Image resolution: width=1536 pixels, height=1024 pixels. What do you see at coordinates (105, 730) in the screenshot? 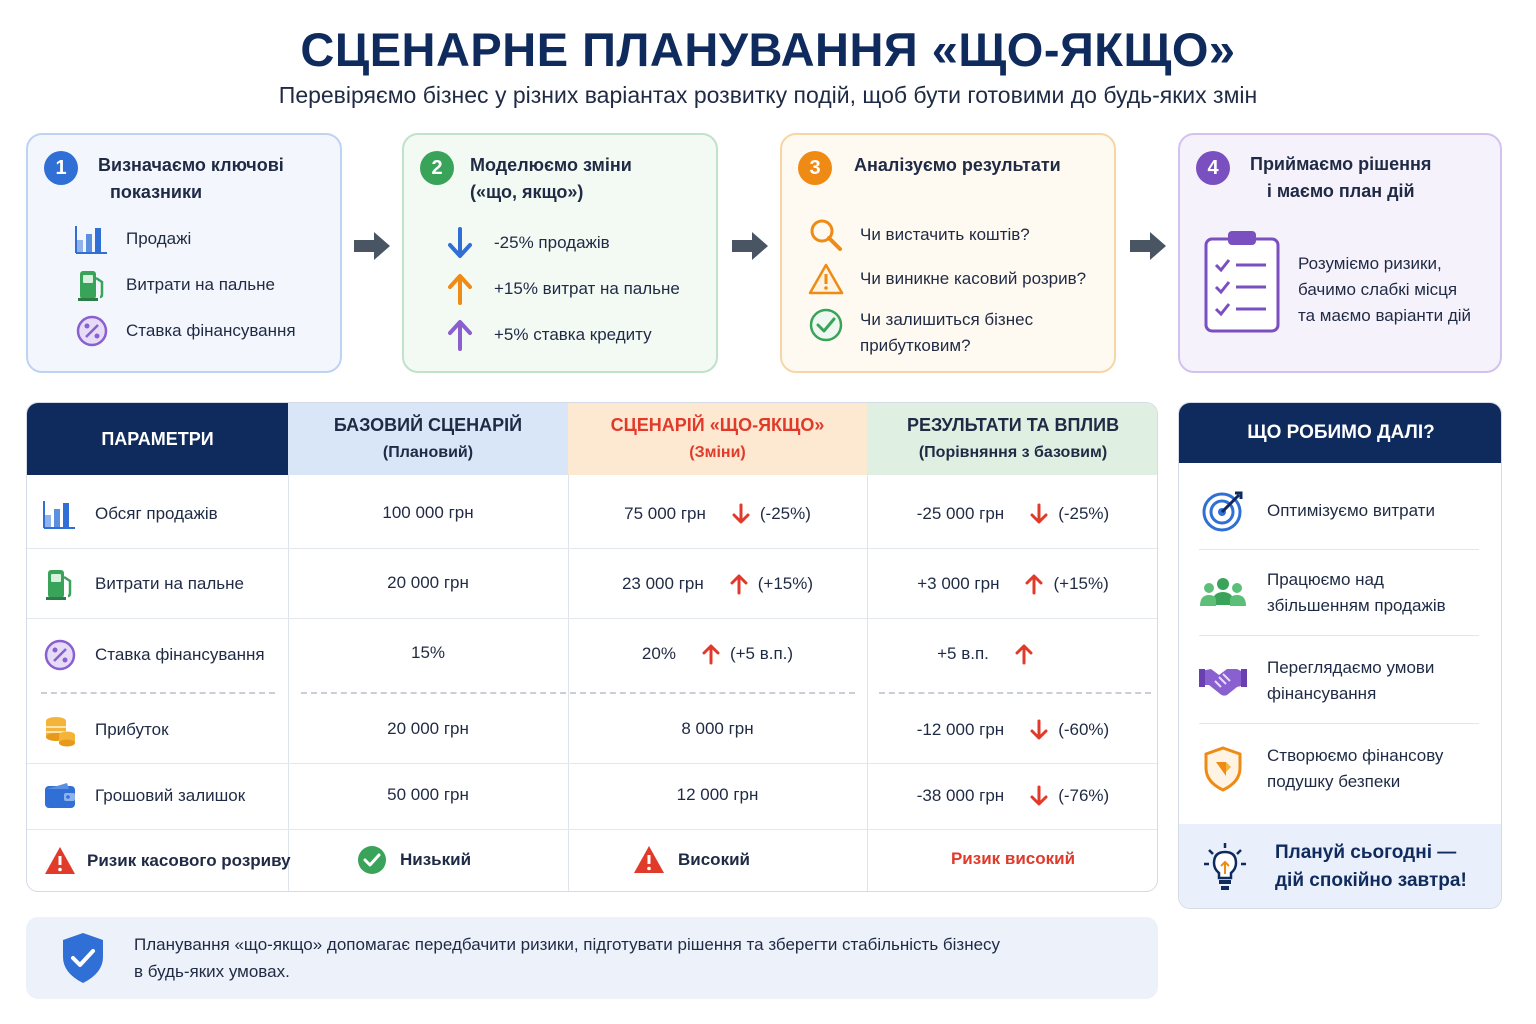
I see `table-row-profit-param: Прибуток` at bounding box center [105, 730].